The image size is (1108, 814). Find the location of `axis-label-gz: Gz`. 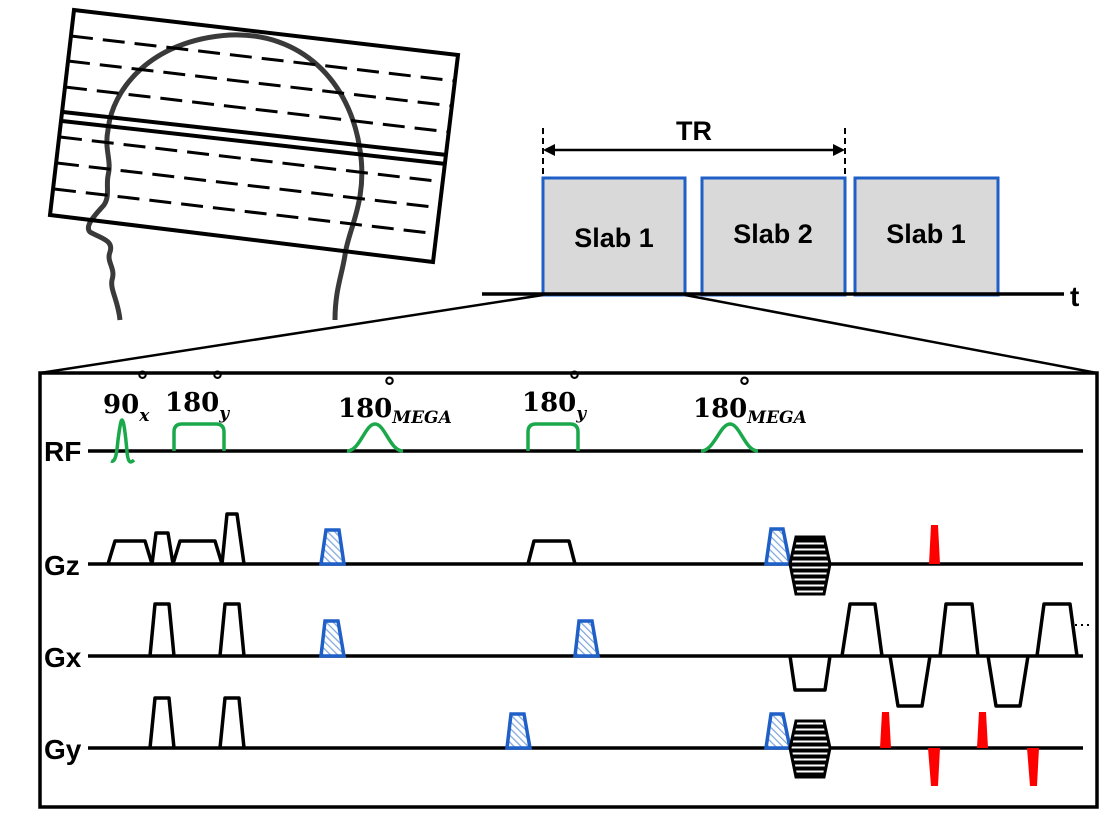

axis-label-gz: Gz is located at coordinates (62, 565).